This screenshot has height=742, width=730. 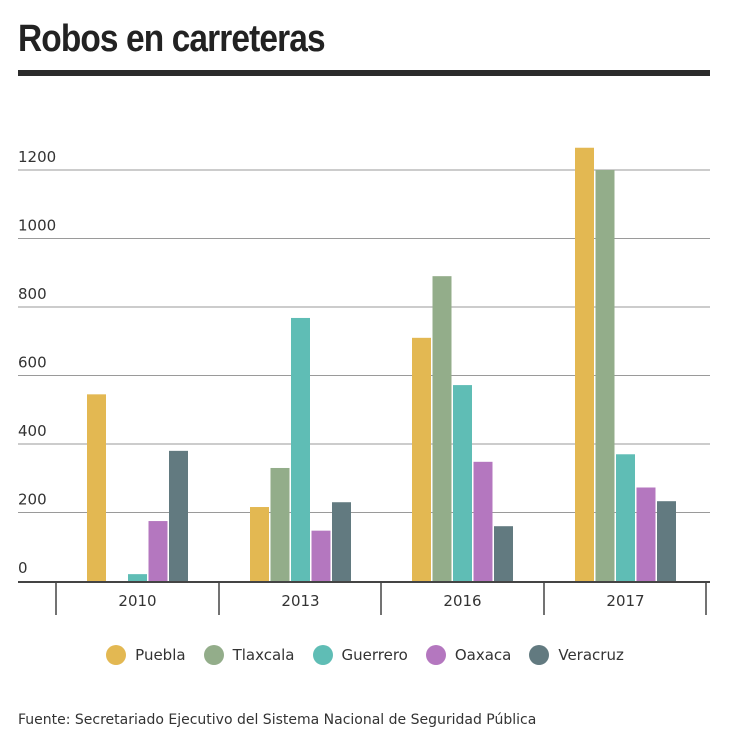 What do you see at coordinates (37, 226) in the screenshot?
I see `y-tick-label: 1000` at bounding box center [37, 226].